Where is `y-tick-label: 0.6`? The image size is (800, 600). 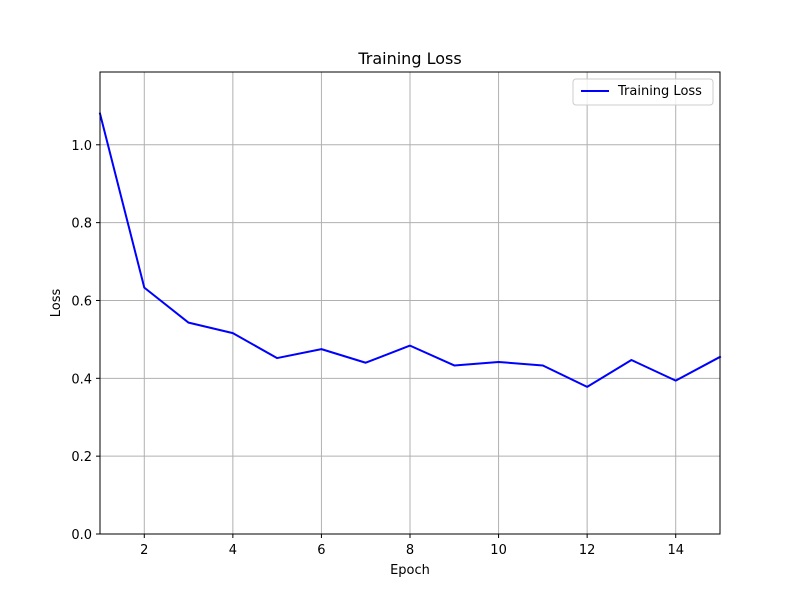 y-tick-label: 0.6 is located at coordinates (81, 301).